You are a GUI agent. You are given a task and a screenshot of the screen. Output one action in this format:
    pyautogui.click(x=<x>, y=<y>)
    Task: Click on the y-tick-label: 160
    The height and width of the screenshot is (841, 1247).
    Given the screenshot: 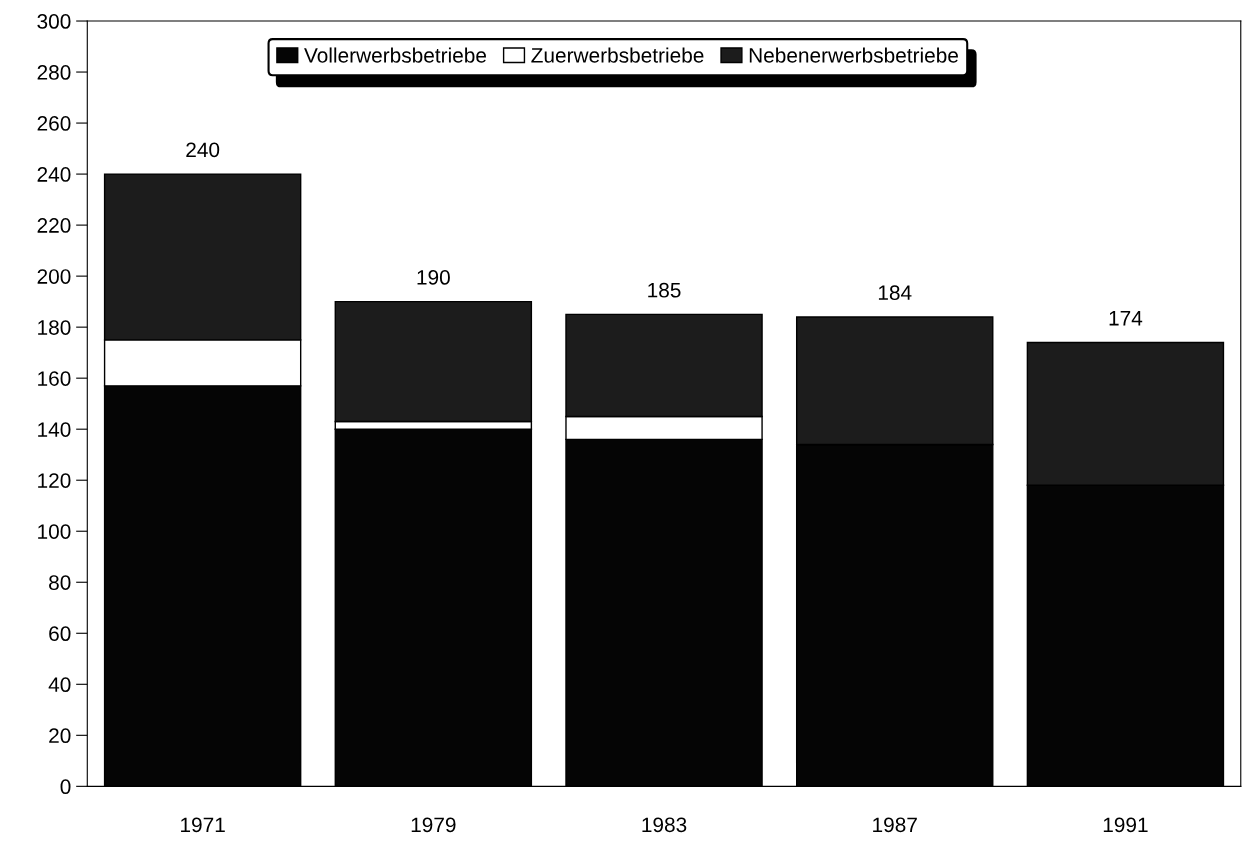 What is the action you would take?
    pyautogui.click(x=54, y=378)
    